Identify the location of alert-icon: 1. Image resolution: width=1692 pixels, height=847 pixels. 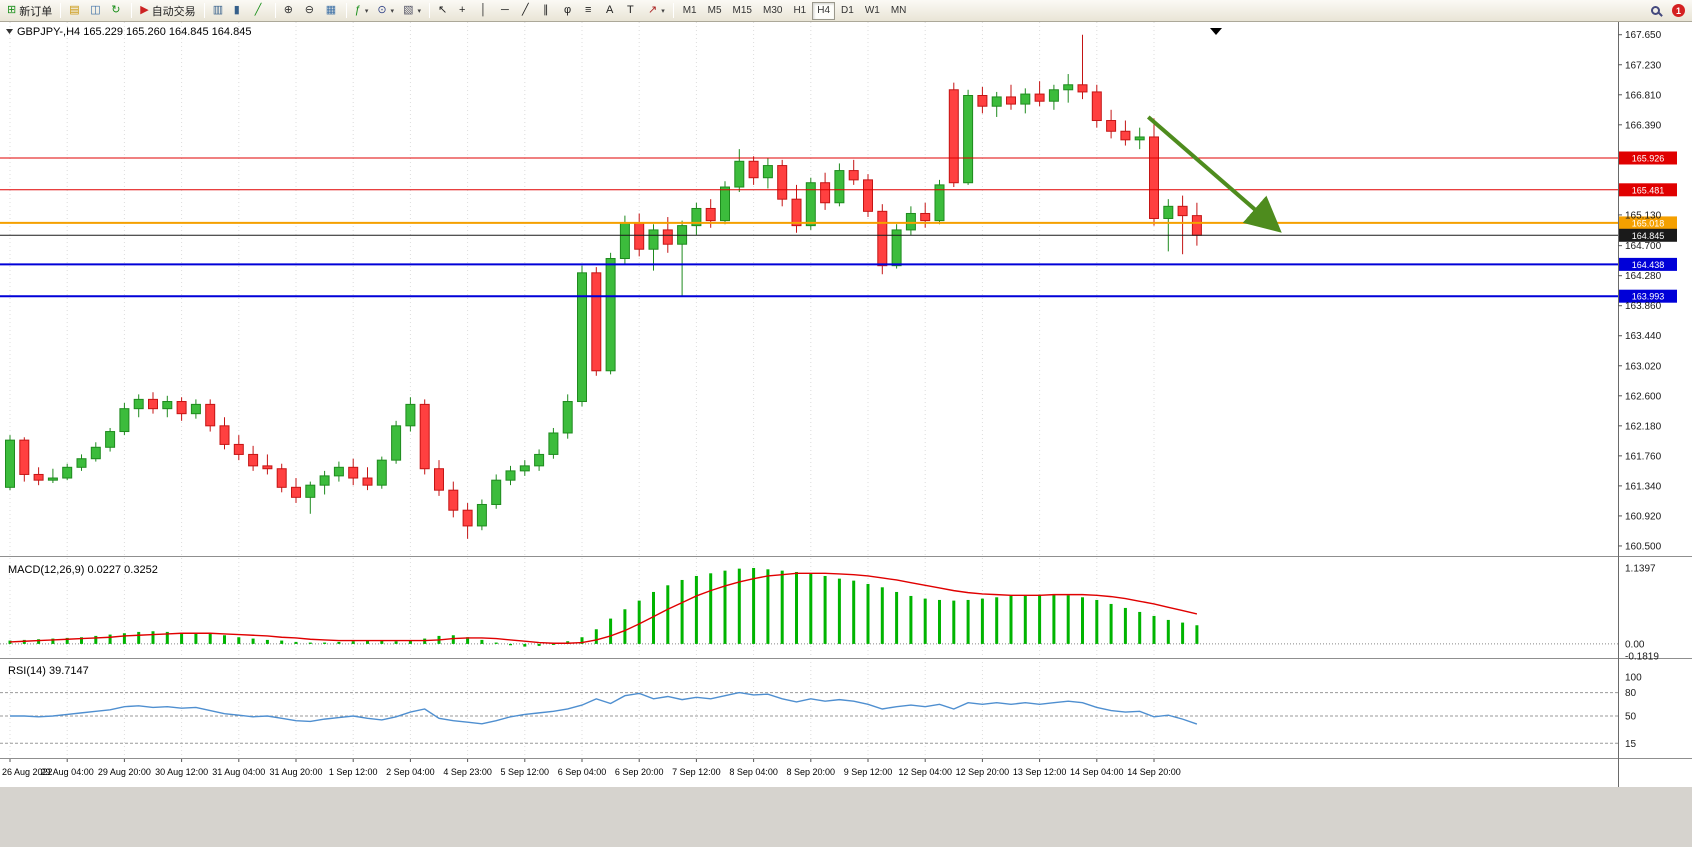
(1678, 10).